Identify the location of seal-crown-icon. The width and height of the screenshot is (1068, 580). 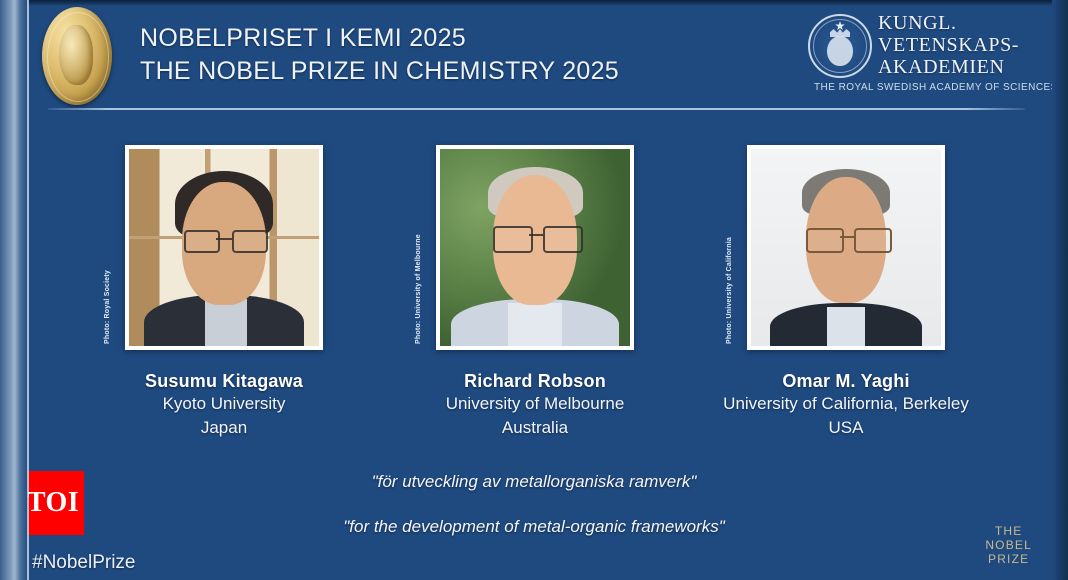
(840, 33).